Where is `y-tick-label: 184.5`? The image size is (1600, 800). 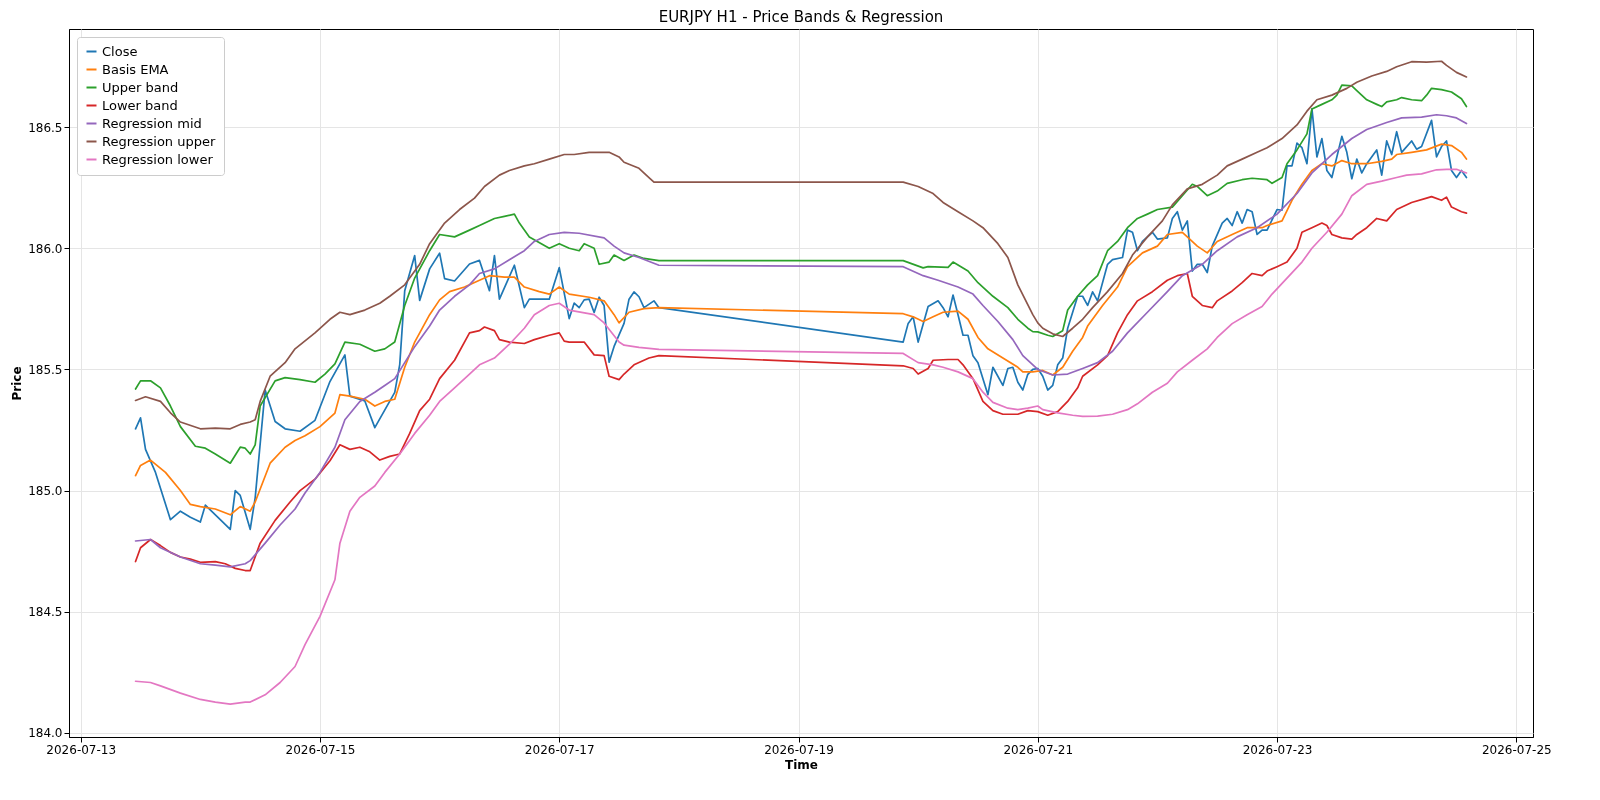
y-tick-label: 184.5 is located at coordinates (45, 612).